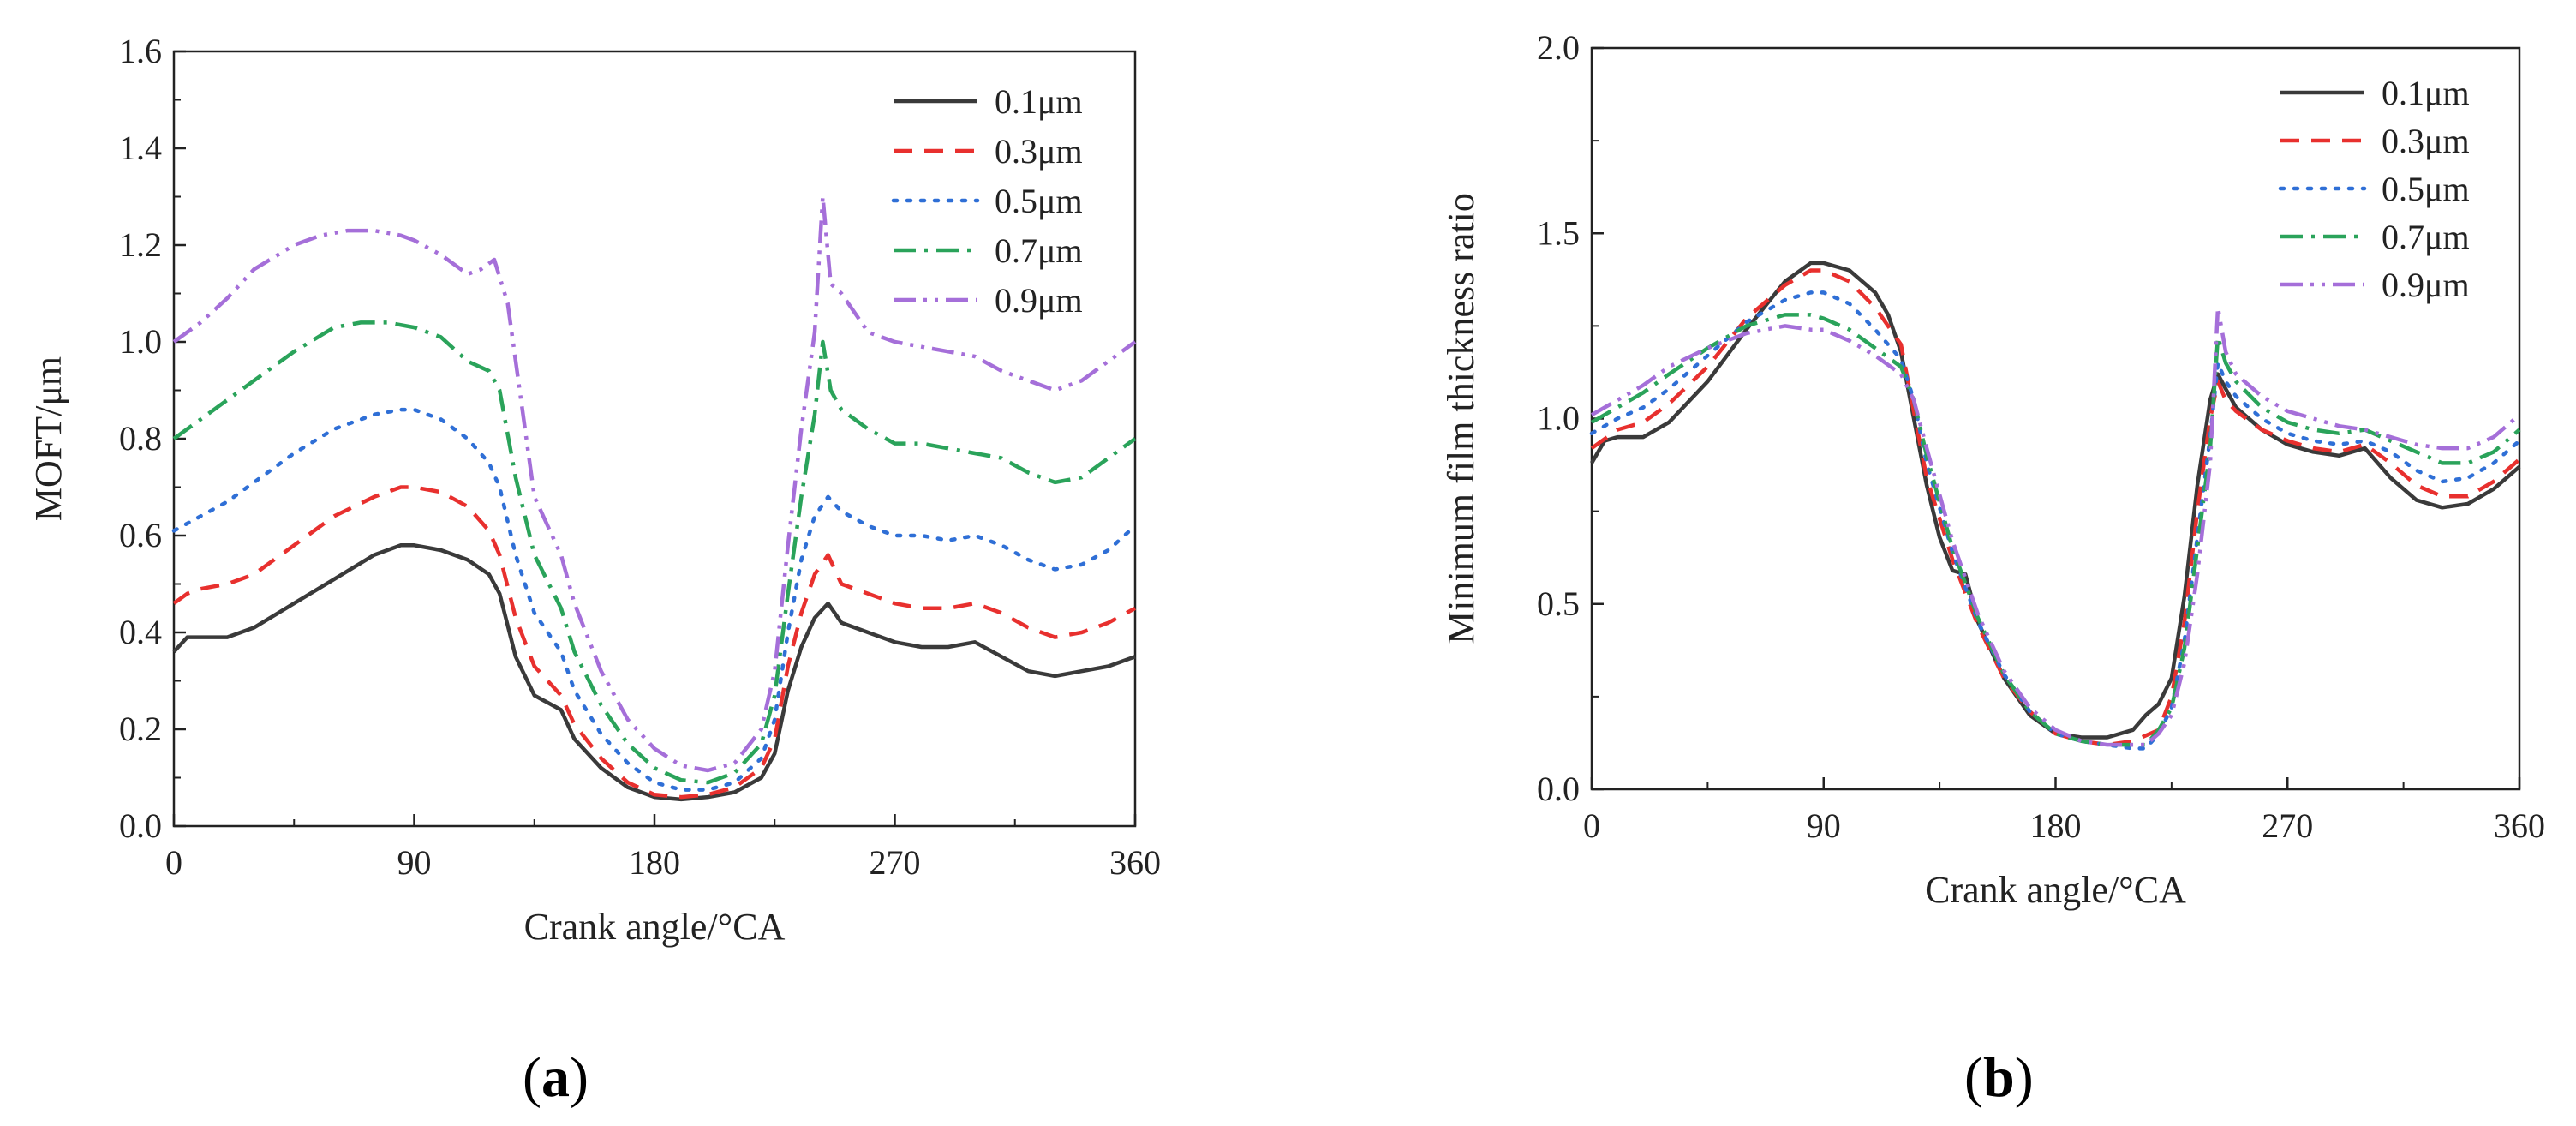  I want to click on y-tick-label: 0.8, so click(141, 438).